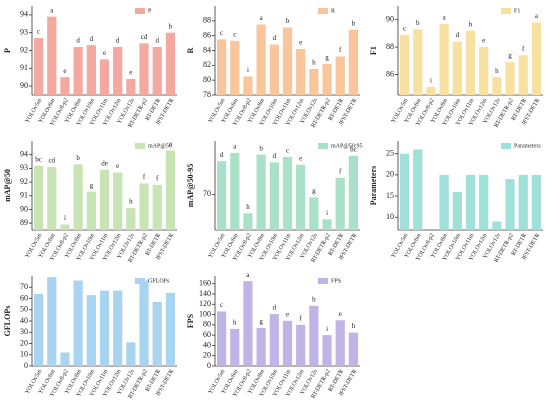 The width and height of the screenshot is (550, 406). Describe the element at coordinates (7, 50) in the screenshot. I see `y-axis-label: P` at that location.